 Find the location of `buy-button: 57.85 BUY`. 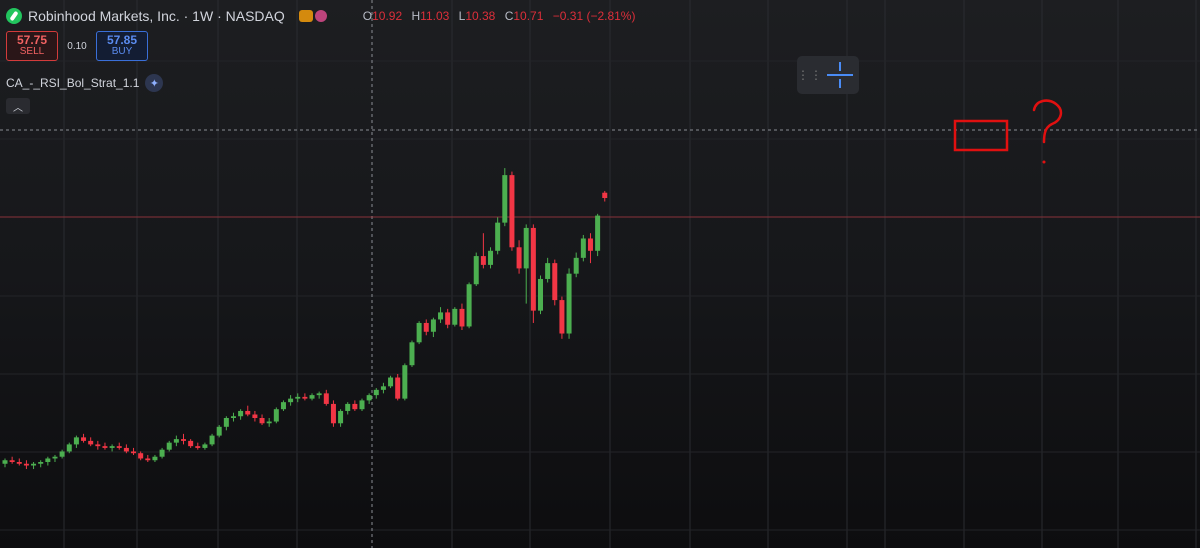

buy-button: 57.85 BUY is located at coordinates (122, 46).